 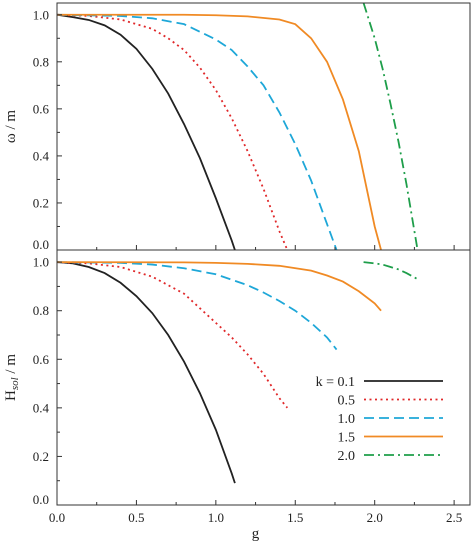 What do you see at coordinates (375, 517) in the screenshot?
I see `bottom-x-tick-label-4: 2.0` at bounding box center [375, 517].